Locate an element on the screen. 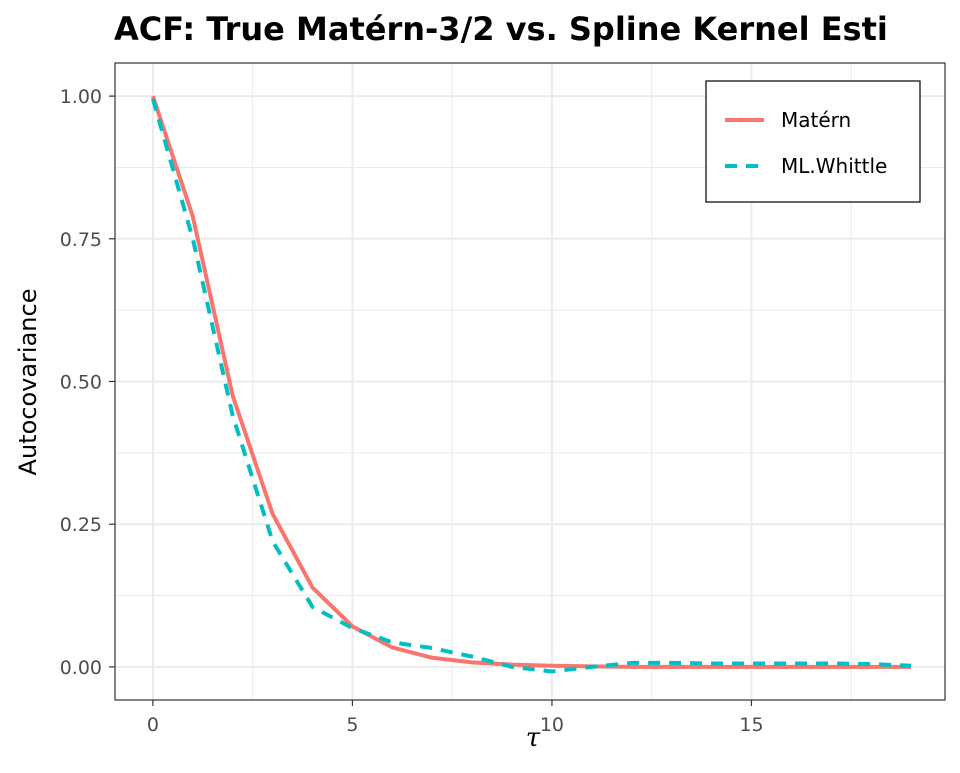  x-tick-label: 5 is located at coordinates (352, 725).